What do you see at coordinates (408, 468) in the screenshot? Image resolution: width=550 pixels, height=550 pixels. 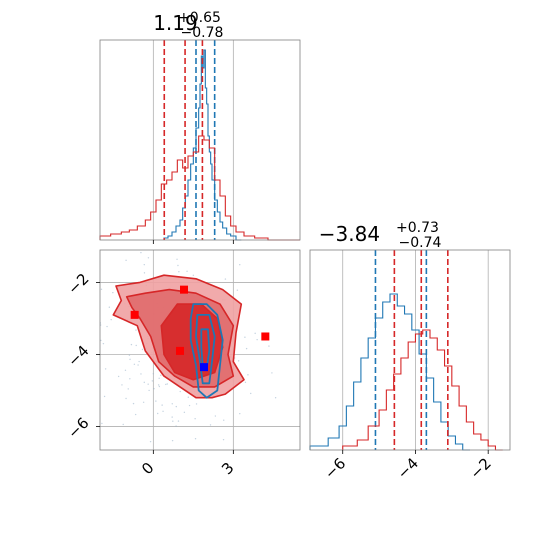 I see `x-tick-label-bottom-right-1: −4` at bounding box center [408, 468].